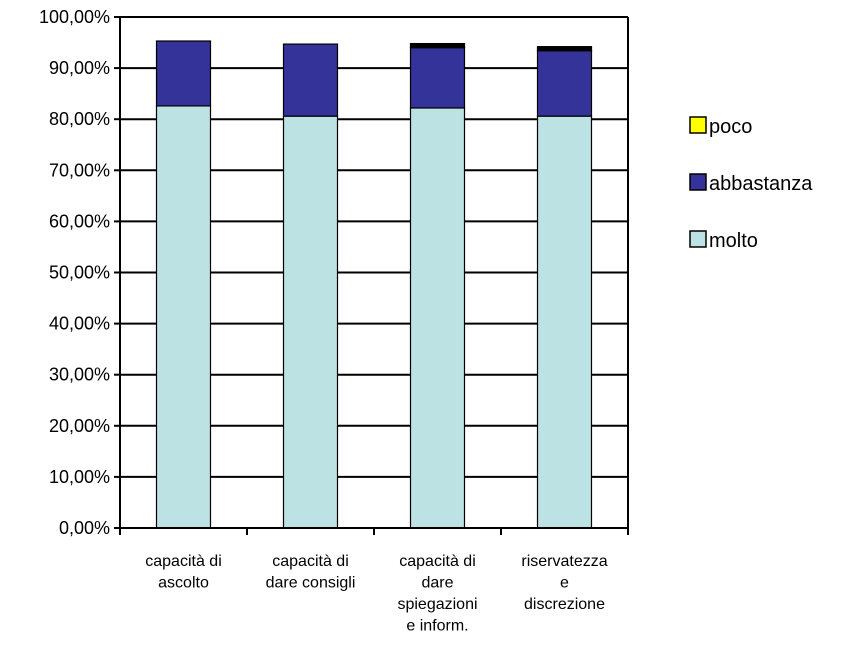 The width and height of the screenshot is (854, 654). Describe the element at coordinates (311, 583) in the screenshot. I see `x-tick-label-line: dare consigli` at that location.